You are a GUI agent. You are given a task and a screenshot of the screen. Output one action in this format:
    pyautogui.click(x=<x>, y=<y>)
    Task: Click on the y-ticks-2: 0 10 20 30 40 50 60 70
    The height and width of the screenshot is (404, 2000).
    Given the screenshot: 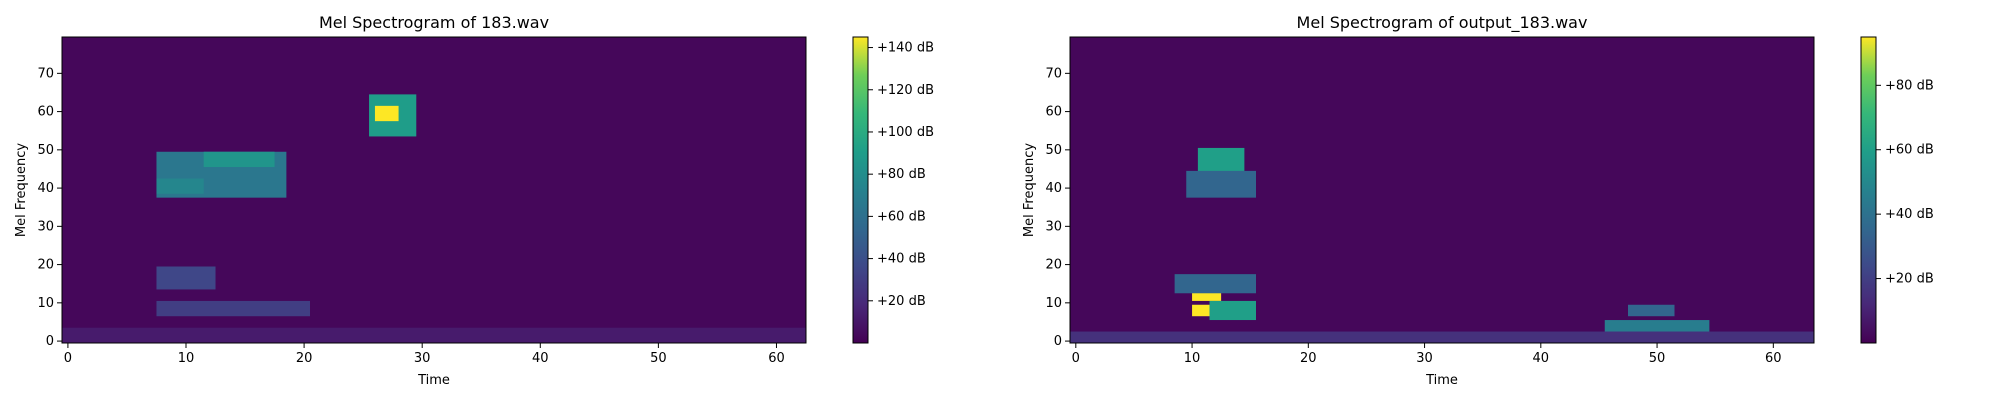 What is the action you would take?
    pyautogui.click(x=1057, y=207)
    